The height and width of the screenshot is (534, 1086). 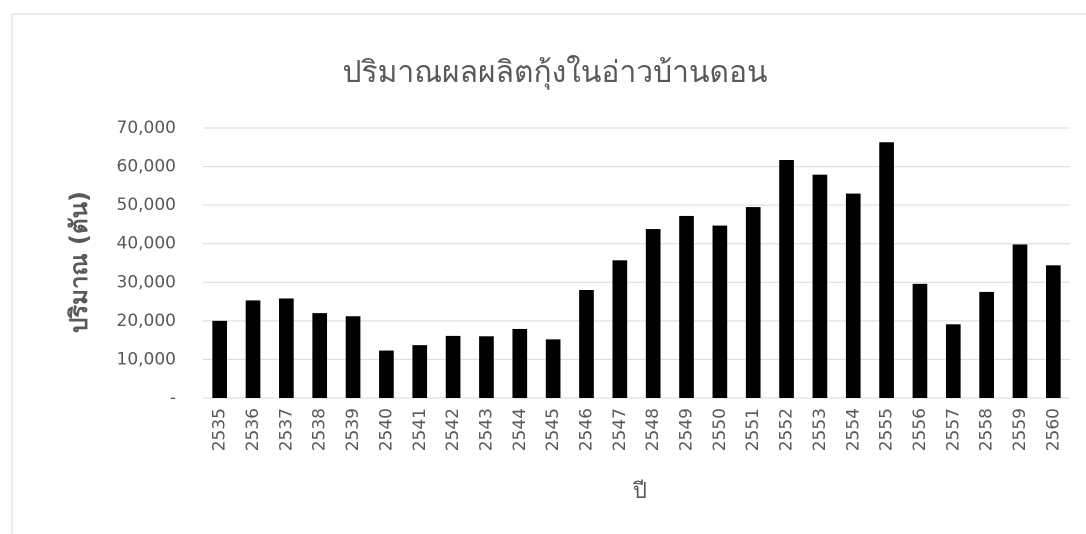 I want to click on x-tick-label: 2550, so click(x=720, y=429).